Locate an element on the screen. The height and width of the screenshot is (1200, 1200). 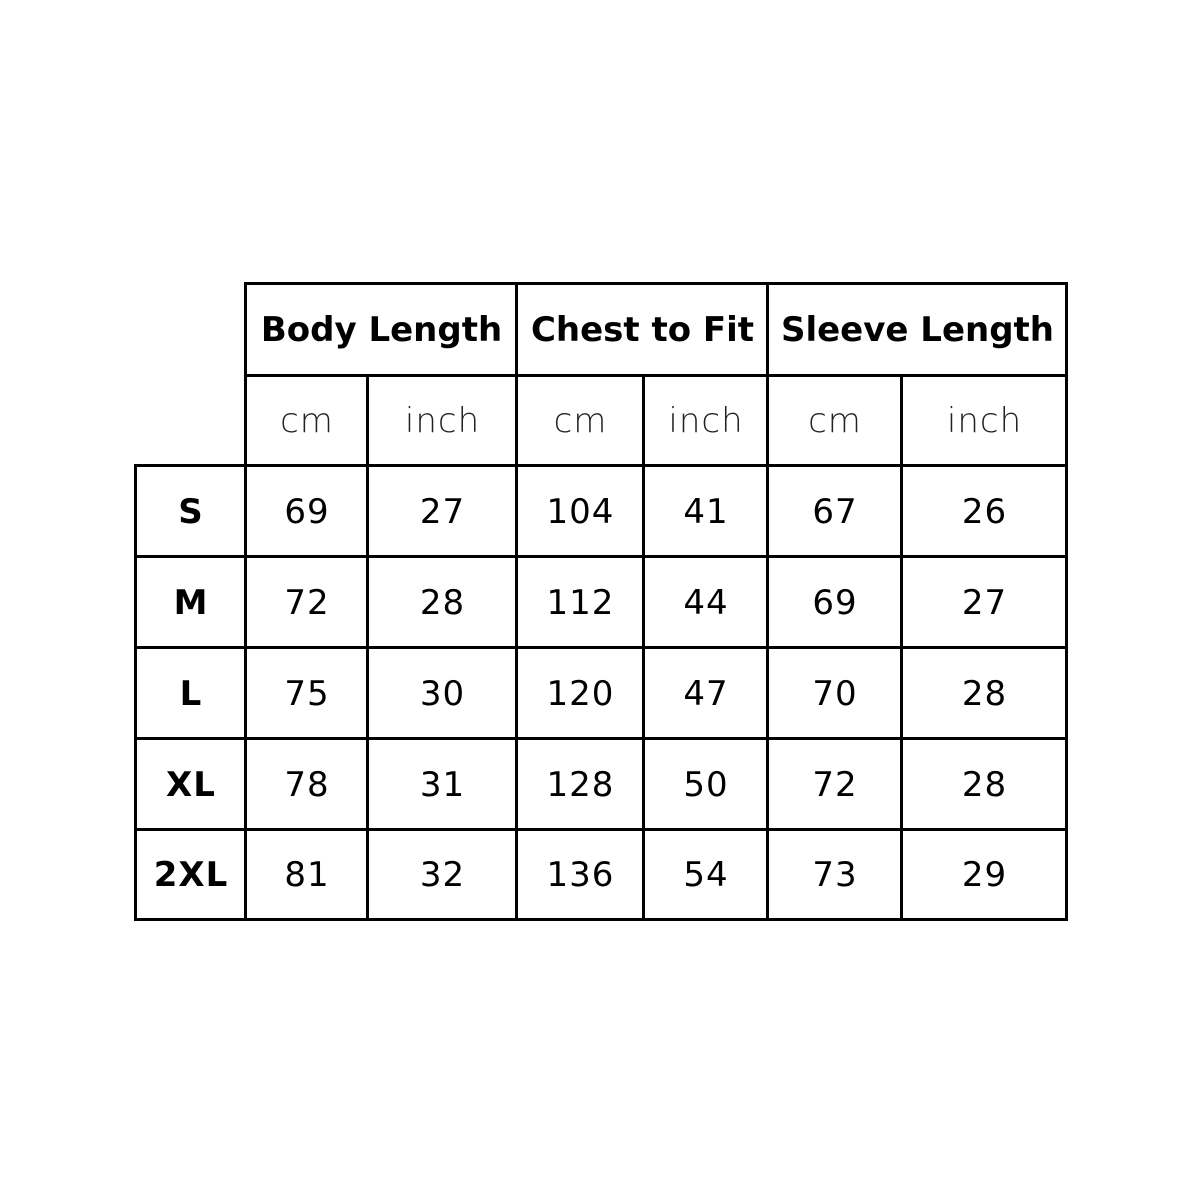
table-cell: 31 is located at coordinates (442, 784).